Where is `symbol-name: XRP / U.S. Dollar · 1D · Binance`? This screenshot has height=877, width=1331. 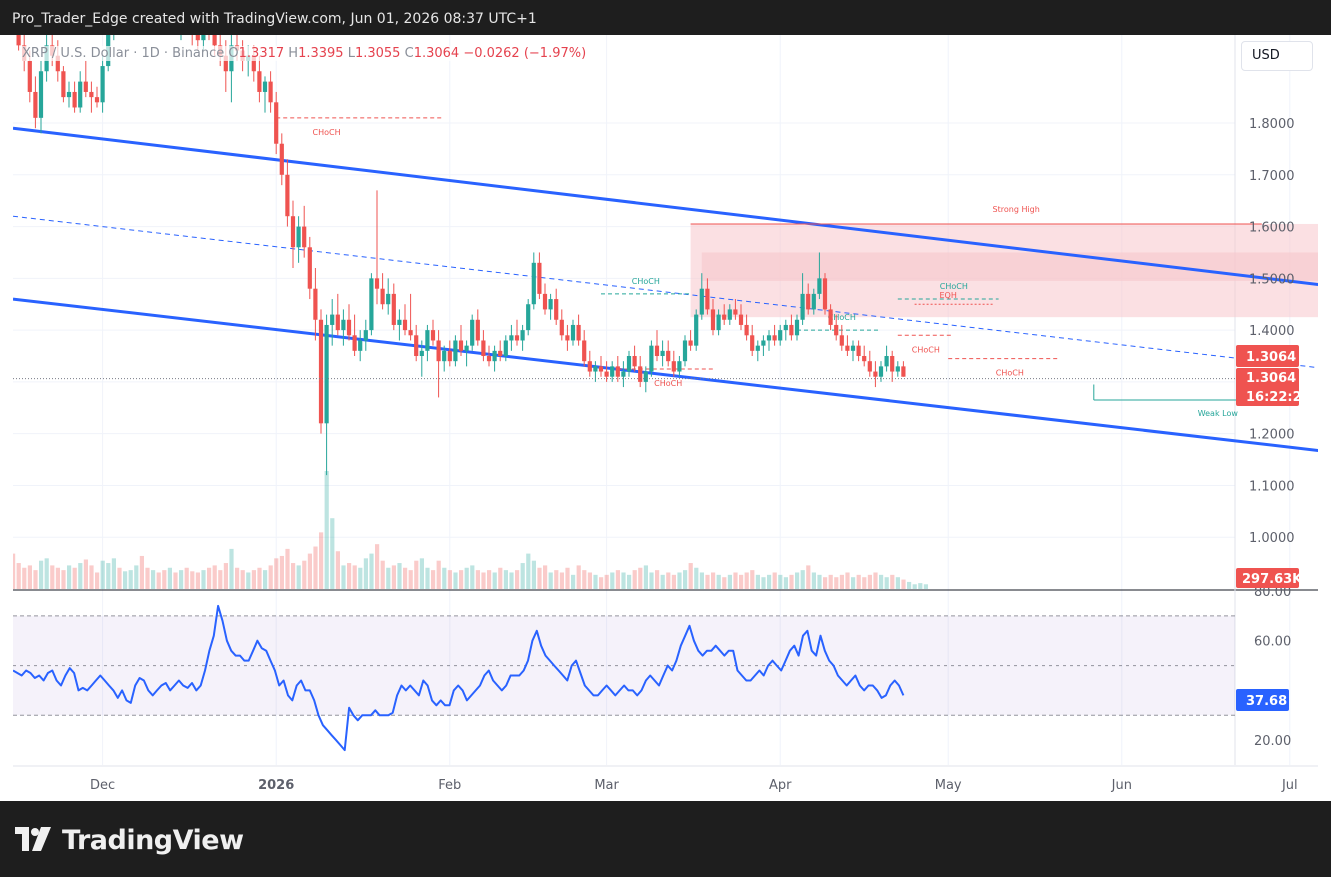
symbol-name: XRP / U.S. Dollar · 1D · Binance is located at coordinates (123, 53).